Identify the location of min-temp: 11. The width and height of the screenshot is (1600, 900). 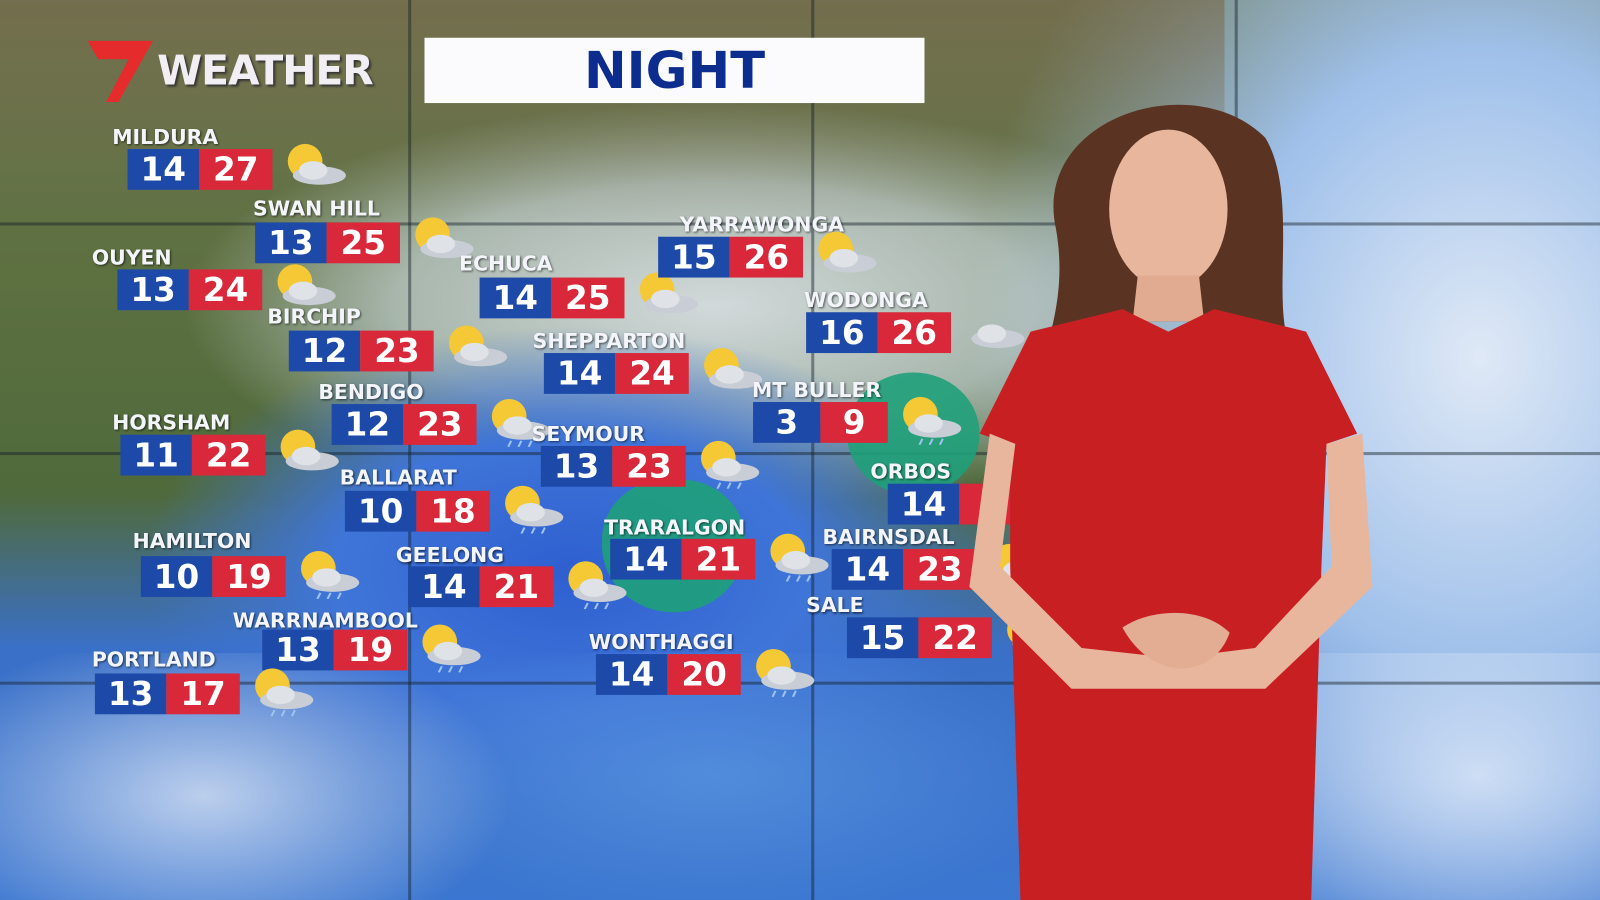
(156, 455).